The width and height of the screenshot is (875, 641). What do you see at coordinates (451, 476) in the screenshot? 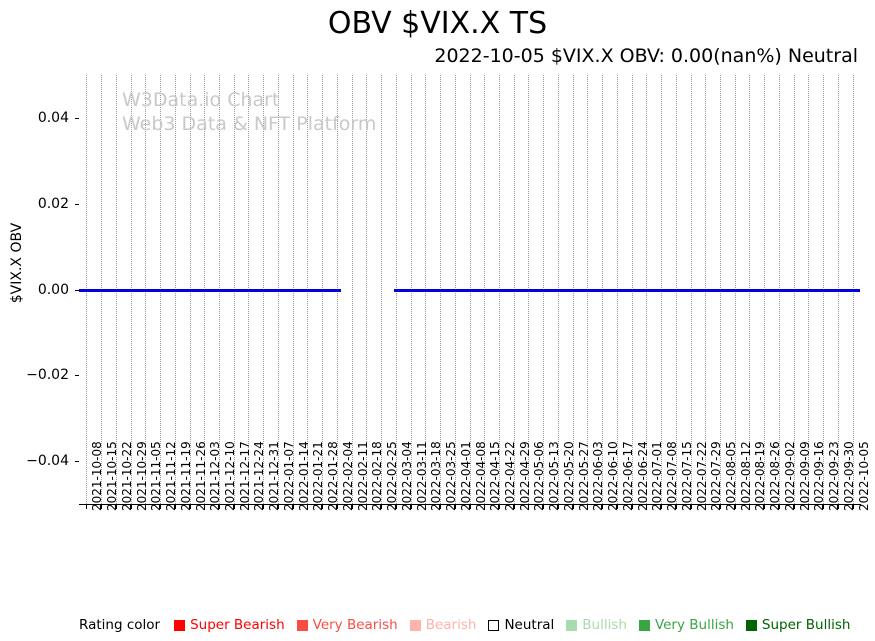
I see `x-axis-tick-label: 2022-03-25` at bounding box center [451, 476].